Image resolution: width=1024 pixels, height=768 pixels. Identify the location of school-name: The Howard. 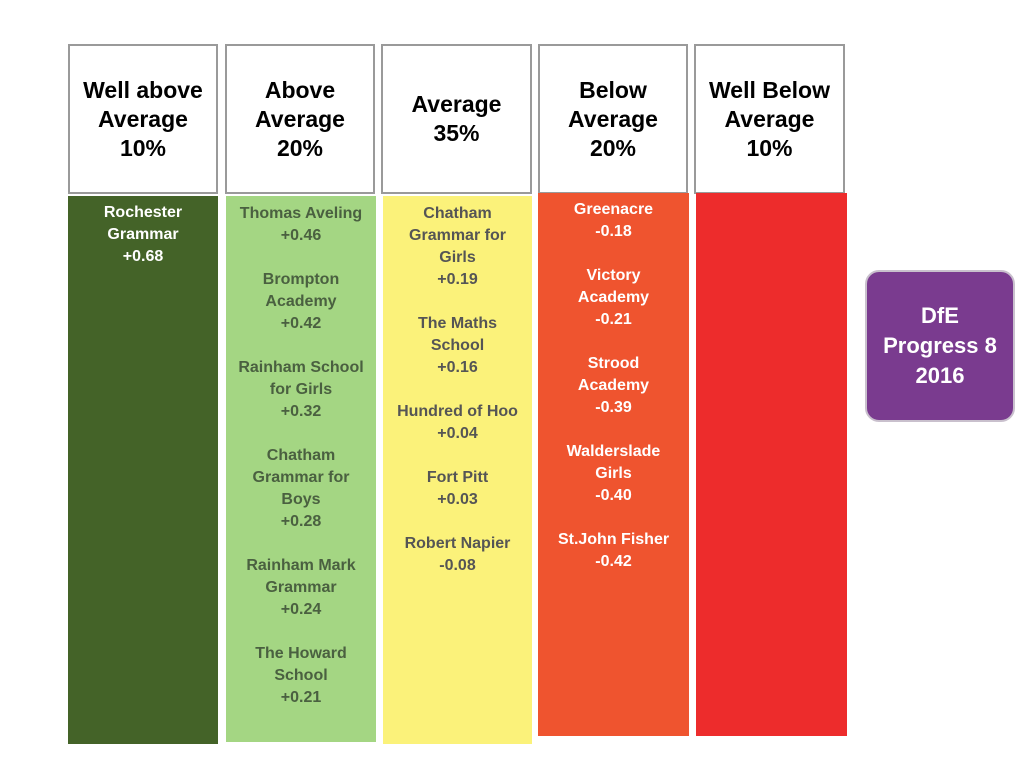
(301, 653).